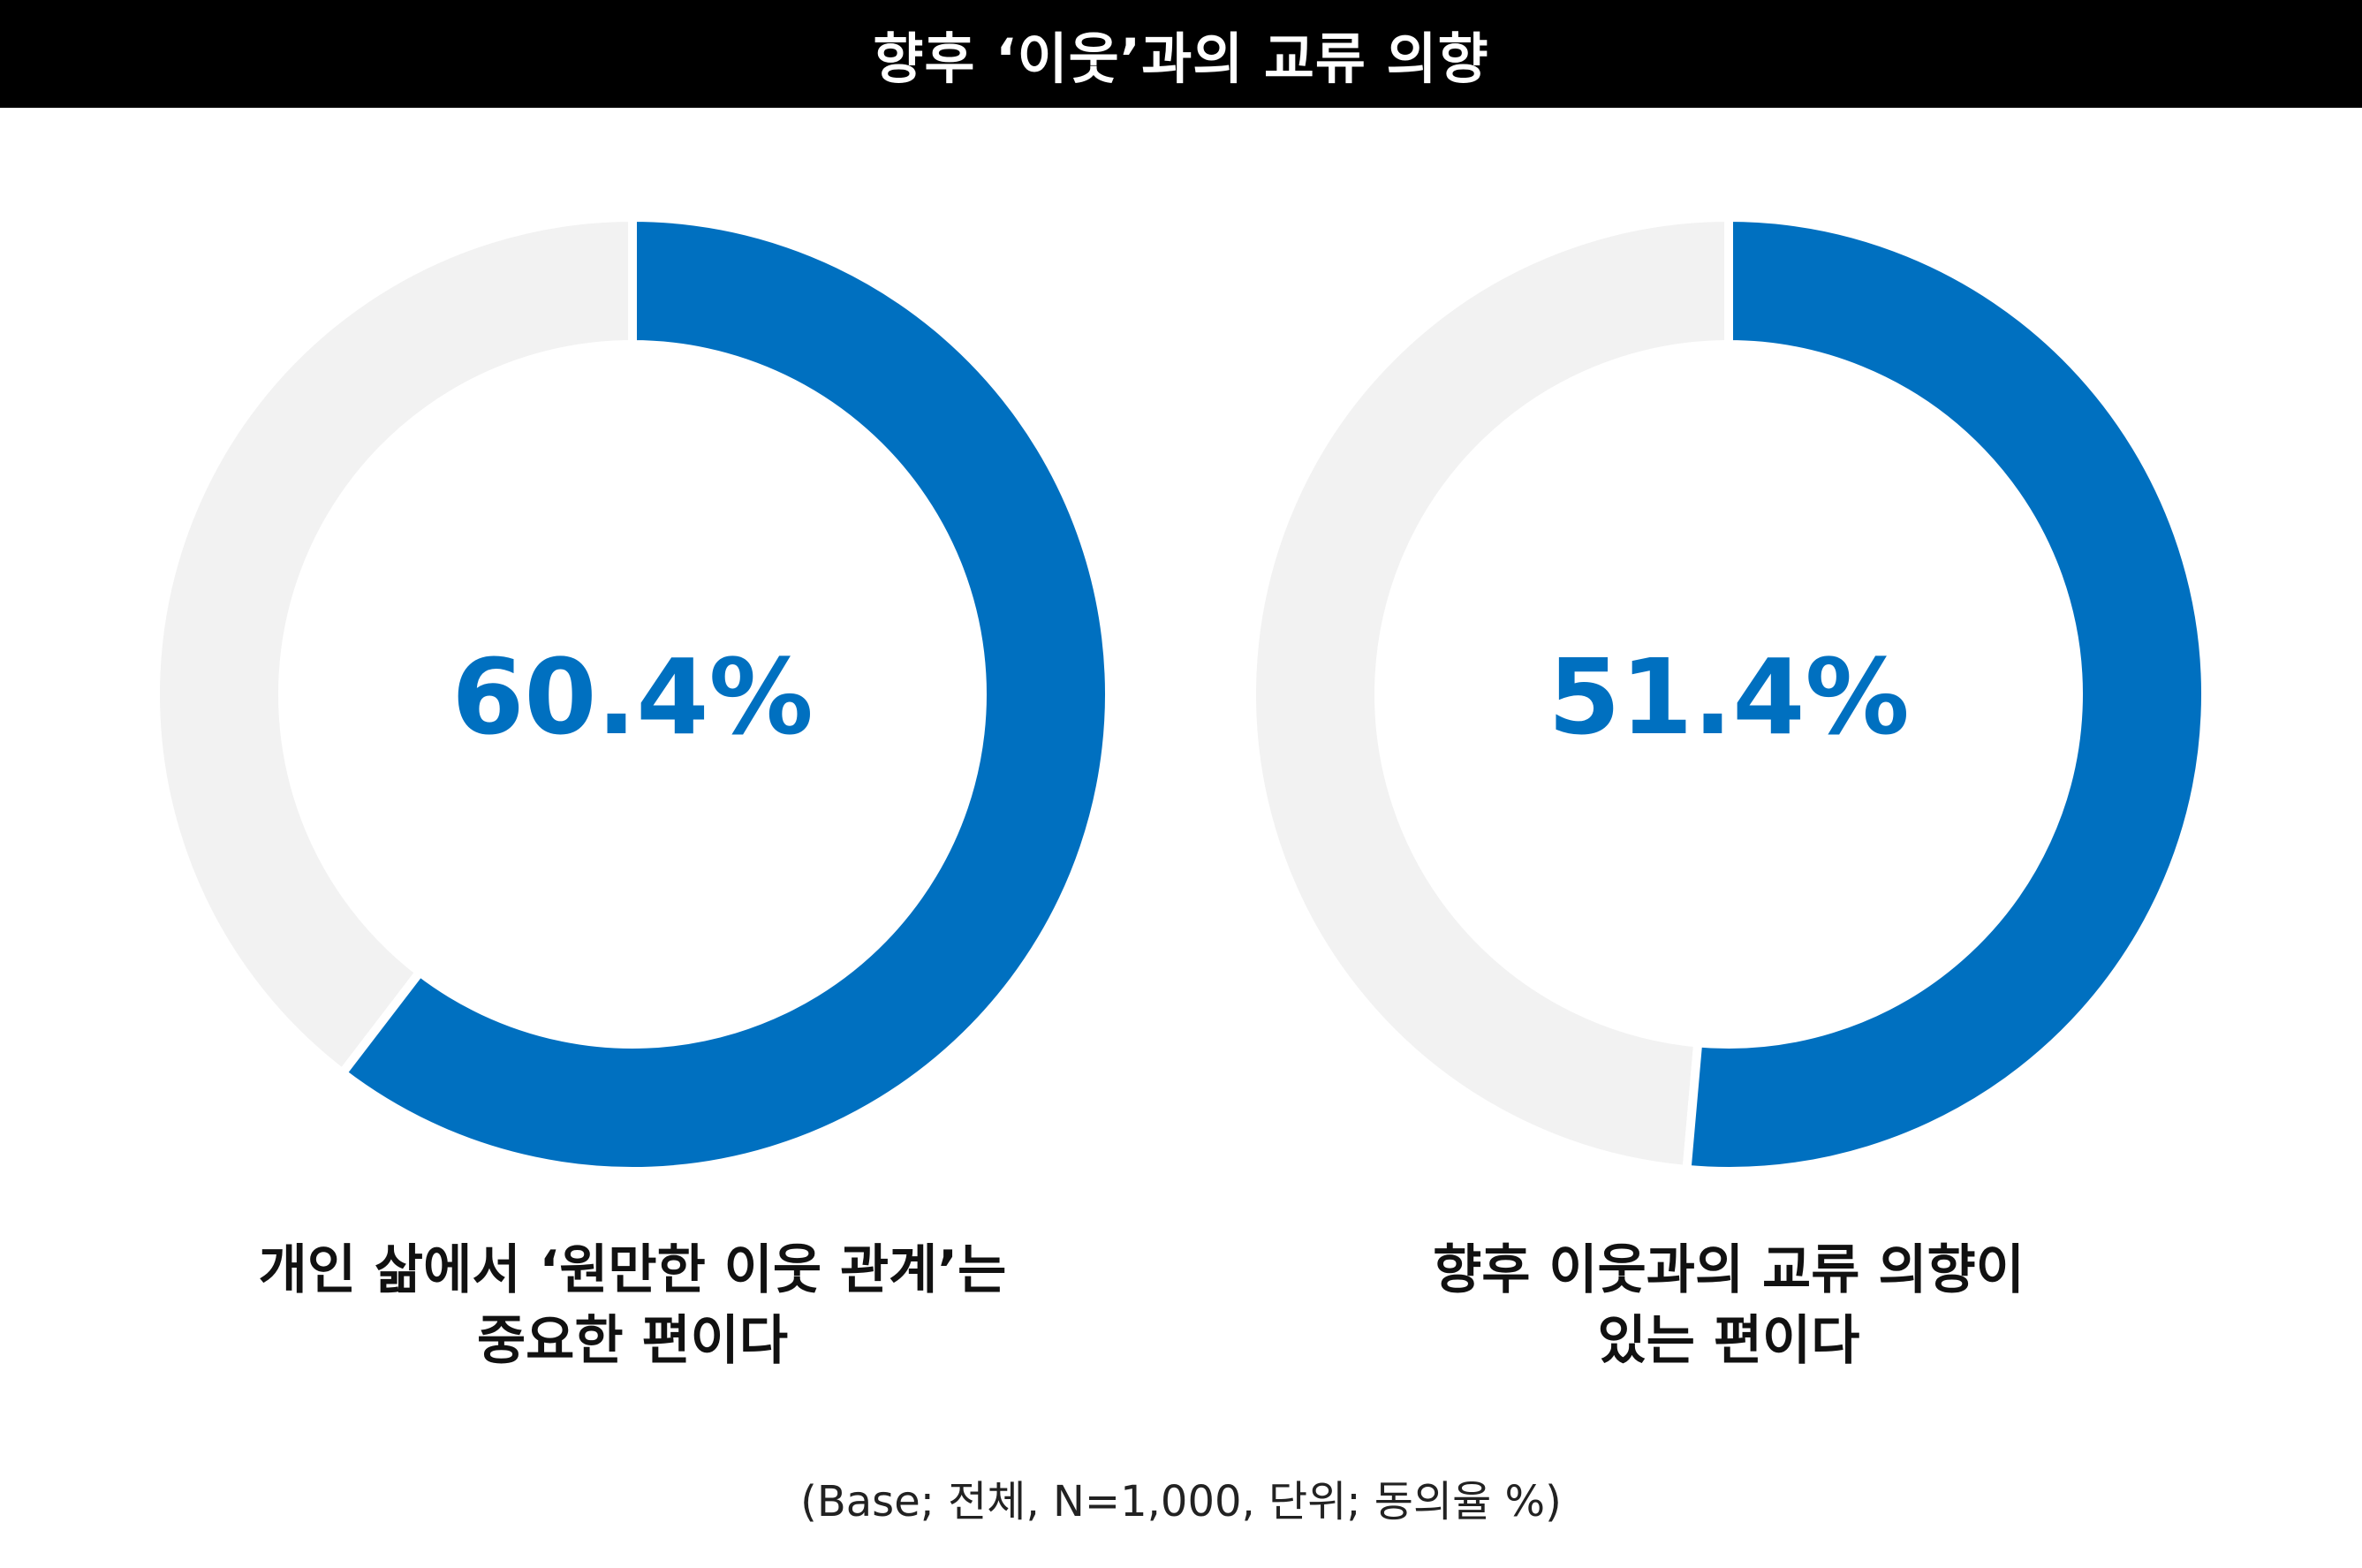  I want to click on donut-1-caption: 개인 삶에서 ‘원만한 이웃 관계’는 중요한 편이다, so click(633, 1305).